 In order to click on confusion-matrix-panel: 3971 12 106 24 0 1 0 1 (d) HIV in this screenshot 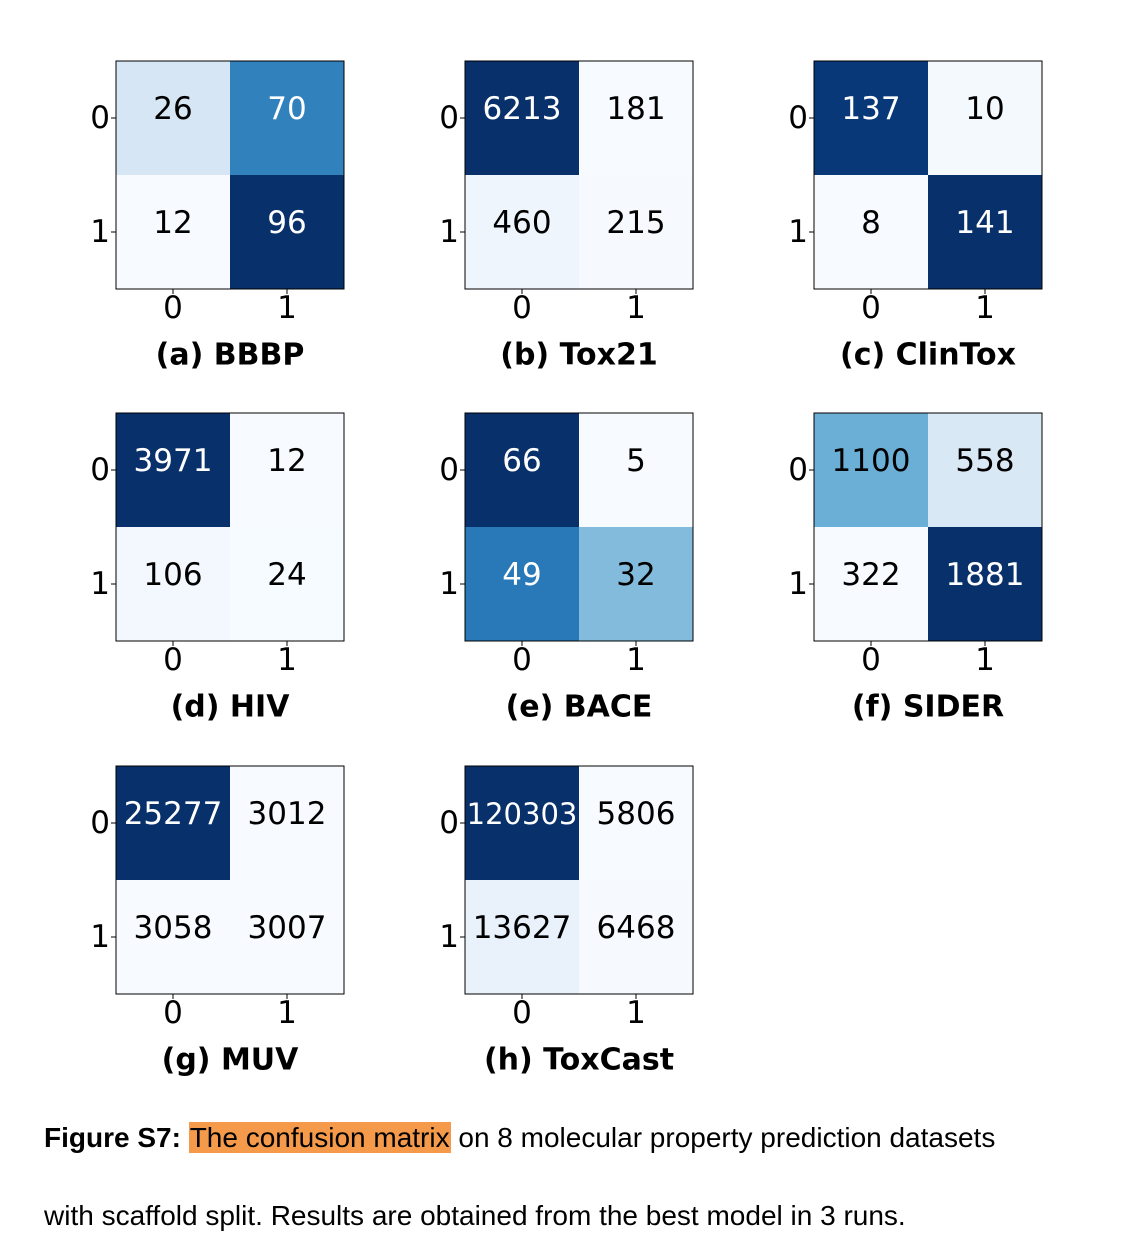, I will do `click(217, 568)`.